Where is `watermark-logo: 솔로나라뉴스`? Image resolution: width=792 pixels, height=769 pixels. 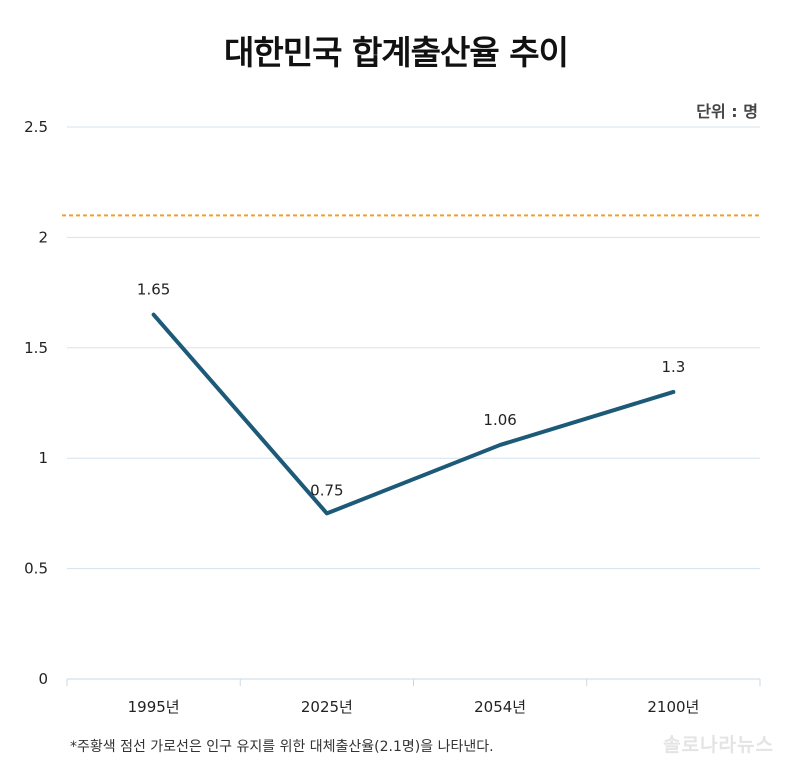
watermark-logo: 솔로나라뉴스 is located at coordinates (718, 745).